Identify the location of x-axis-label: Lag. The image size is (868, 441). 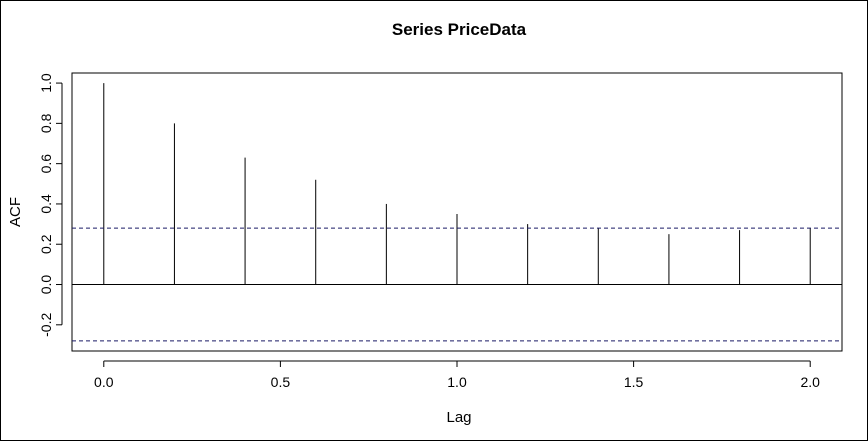
(458, 417).